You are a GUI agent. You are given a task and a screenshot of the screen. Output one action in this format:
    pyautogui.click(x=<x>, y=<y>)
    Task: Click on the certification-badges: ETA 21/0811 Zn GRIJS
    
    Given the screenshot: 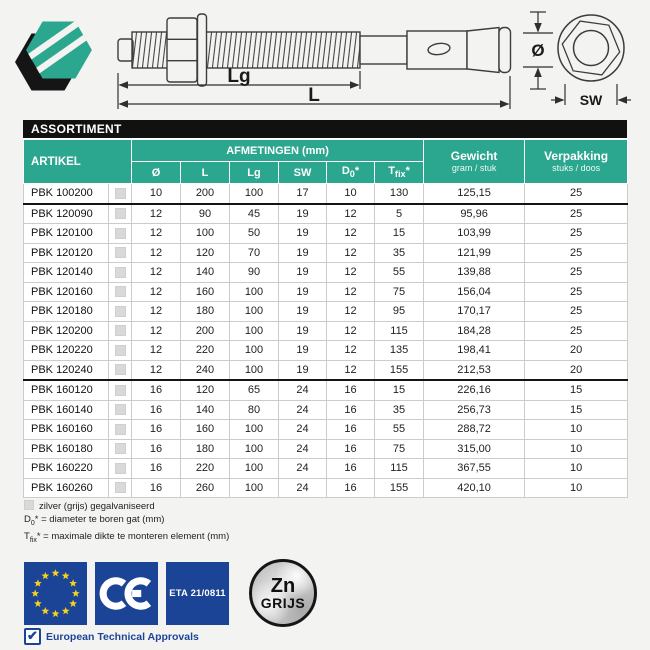 What is the action you would take?
    pyautogui.click(x=170, y=593)
    